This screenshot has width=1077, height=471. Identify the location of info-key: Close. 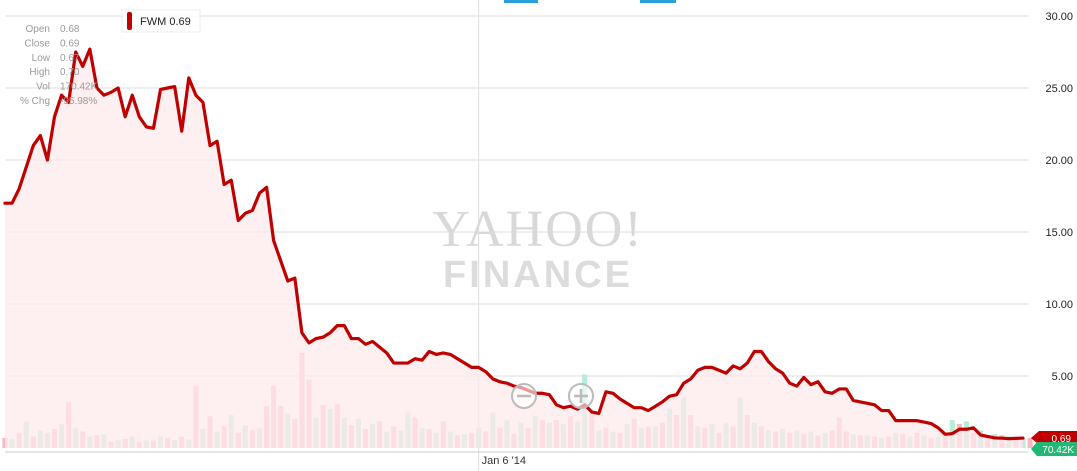
(37, 43).